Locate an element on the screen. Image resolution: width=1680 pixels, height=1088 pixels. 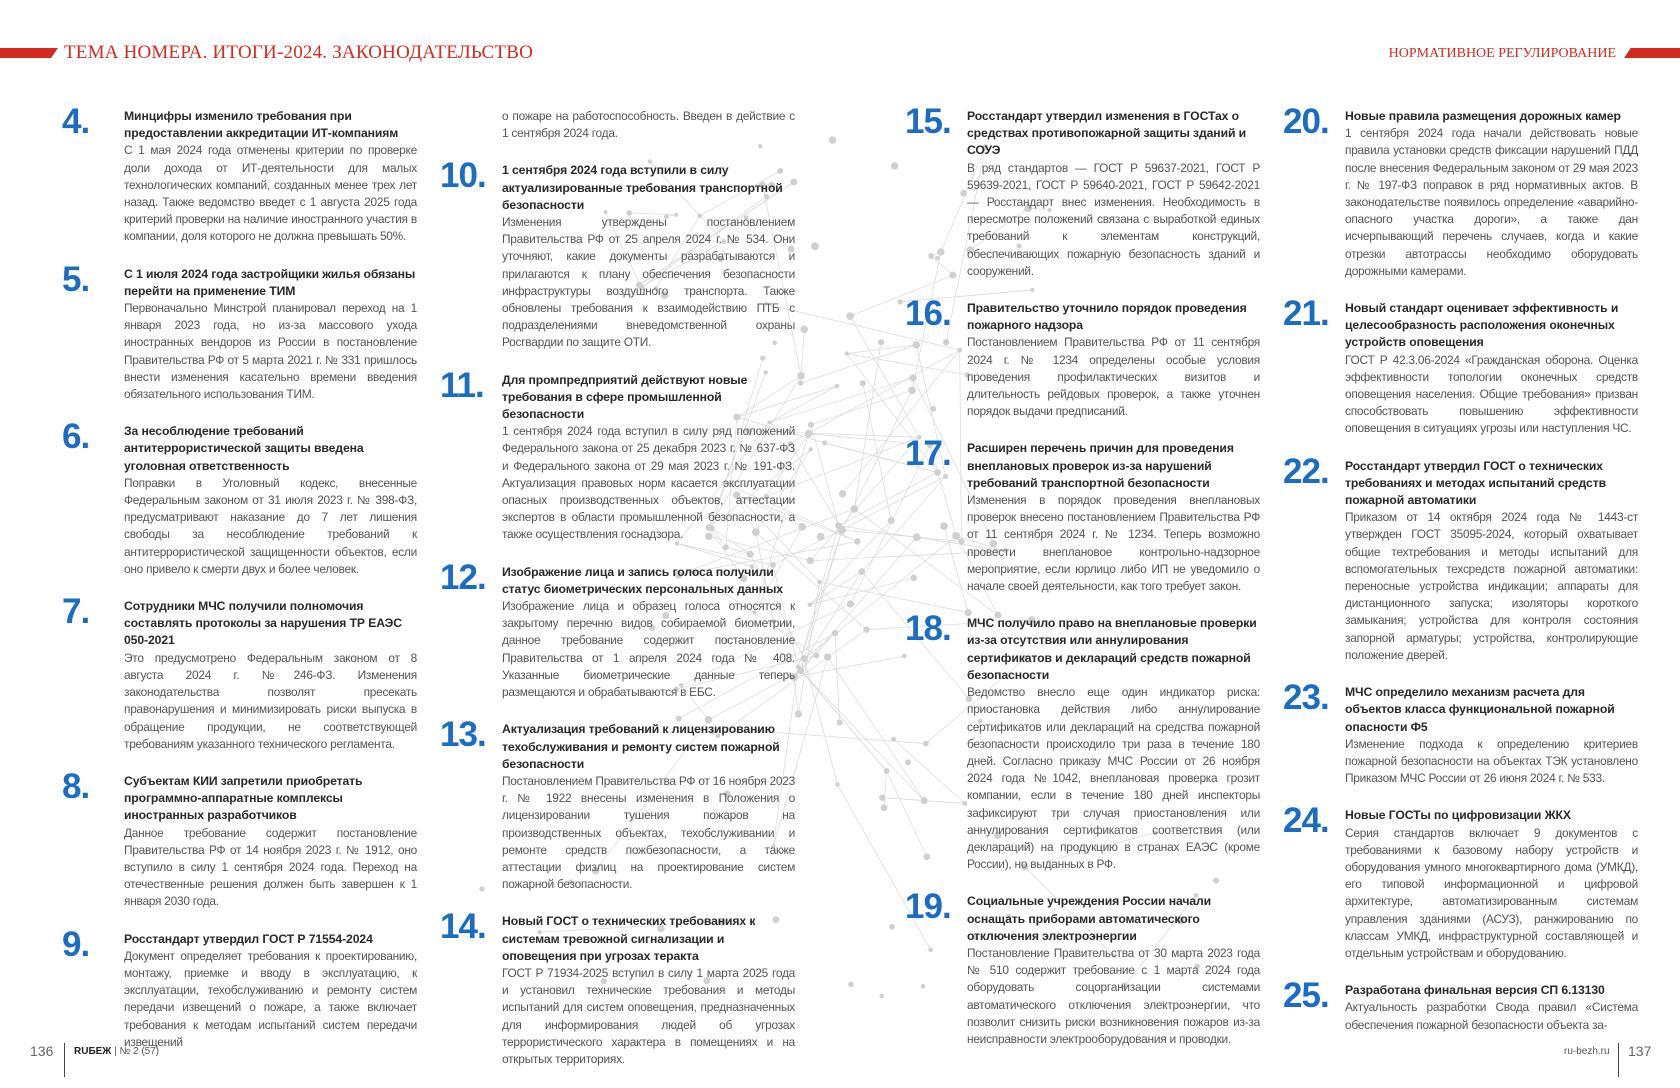
item-number-value: 15 is located at coordinates (923, 121).